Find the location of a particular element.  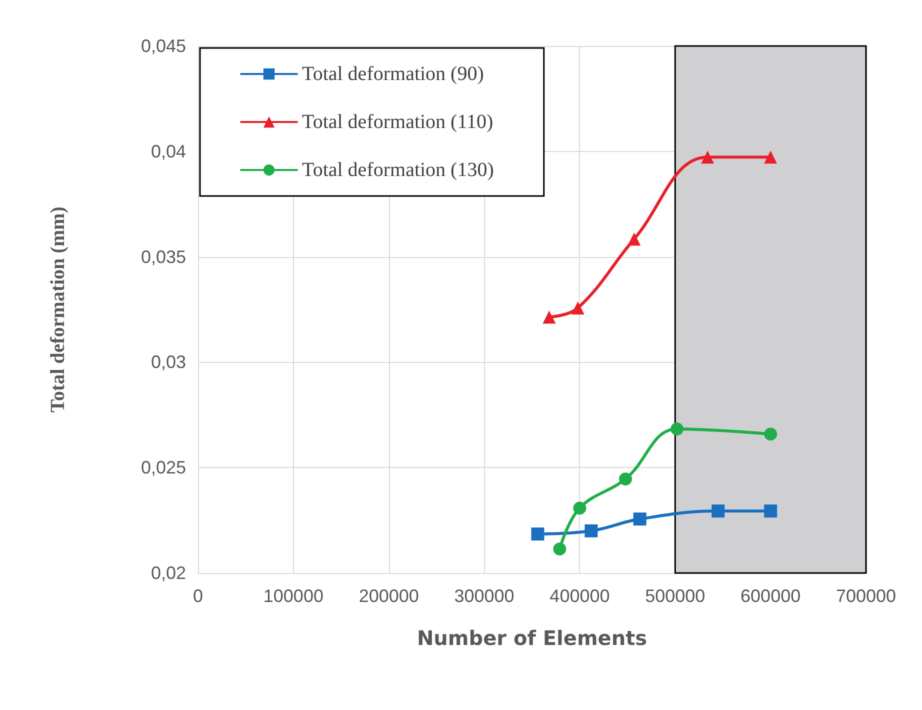

y-tick-label: 0,025 is located at coordinates (163, 468).